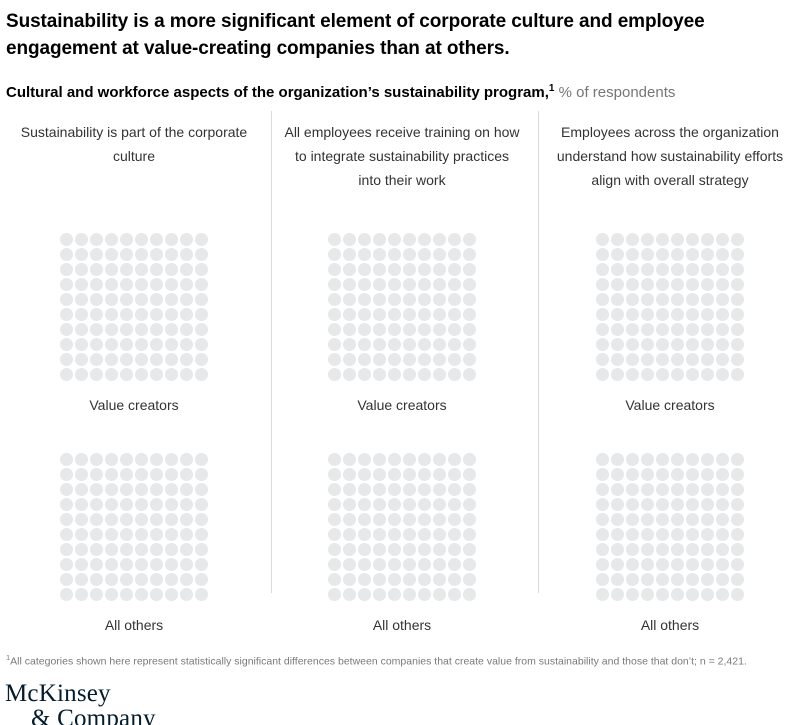 This screenshot has width=804, height=725. I want to click on group-label-value-creators: Value creators, so click(402, 405).